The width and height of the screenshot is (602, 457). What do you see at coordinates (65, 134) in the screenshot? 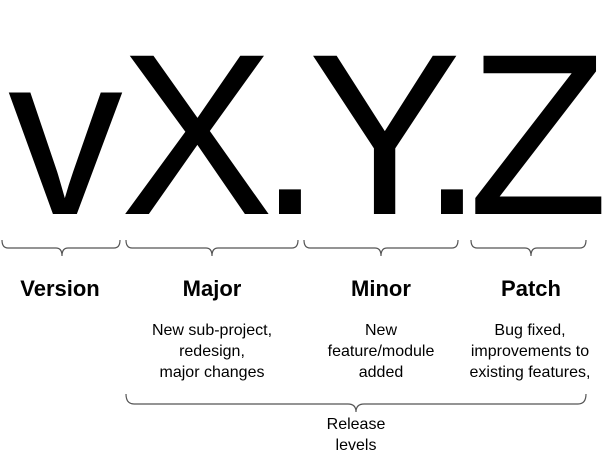
I see `version-prefix-v: v` at bounding box center [65, 134].